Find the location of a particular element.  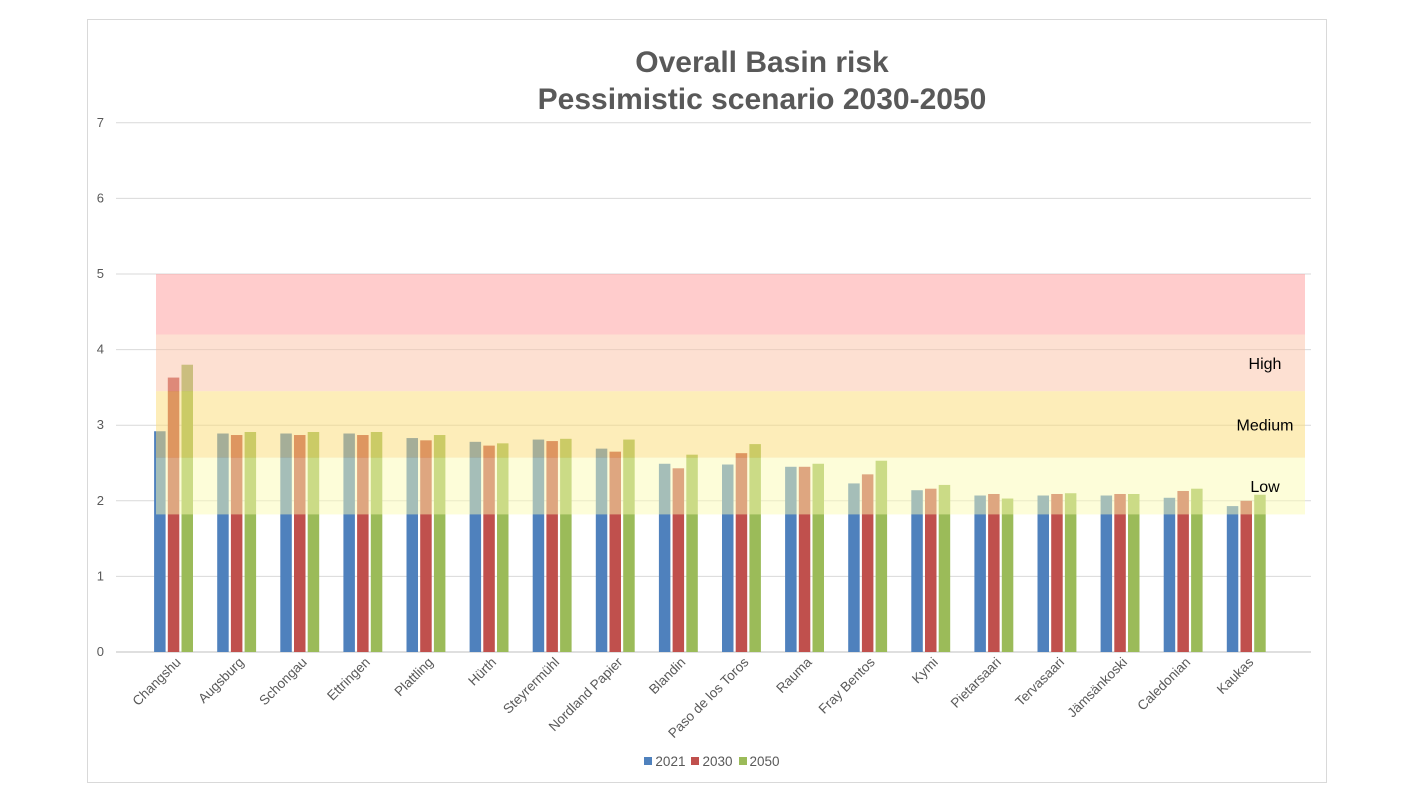

legend-item: 2030 is located at coordinates (712, 761).